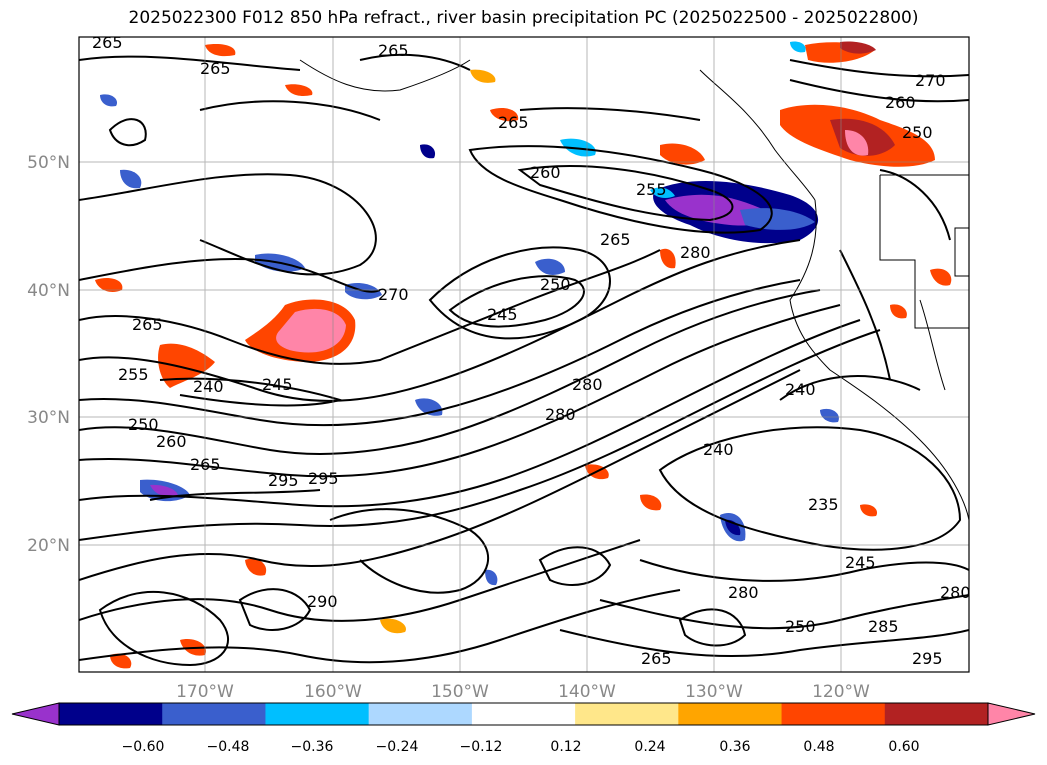 The image size is (1047, 765). Describe the element at coordinates (823, 504) in the screenshot. I see `contour-label: 235` at that location.